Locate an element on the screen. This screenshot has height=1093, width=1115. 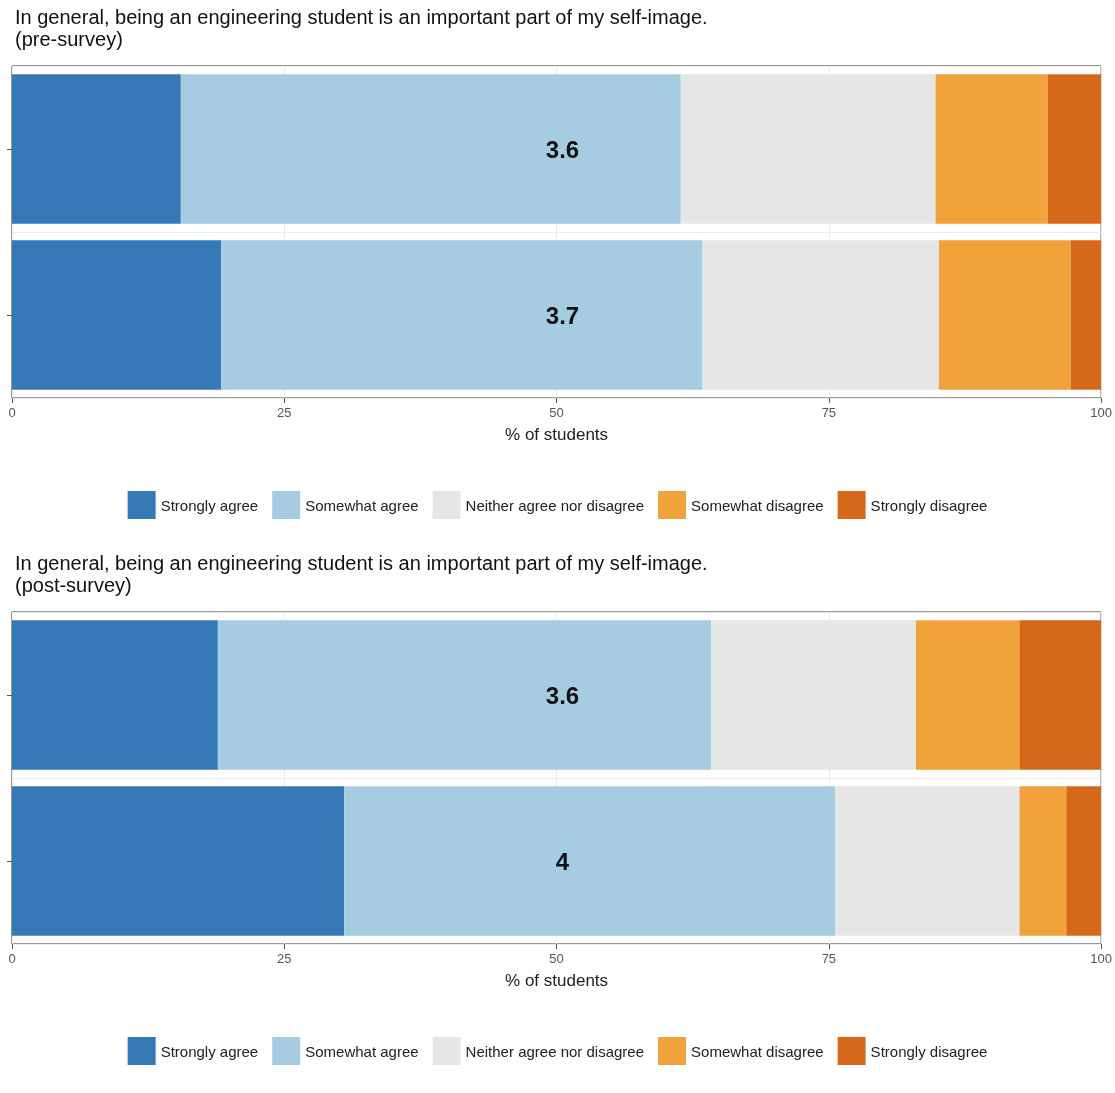
annotation: 3.7 is located at coordinates (562, 315).